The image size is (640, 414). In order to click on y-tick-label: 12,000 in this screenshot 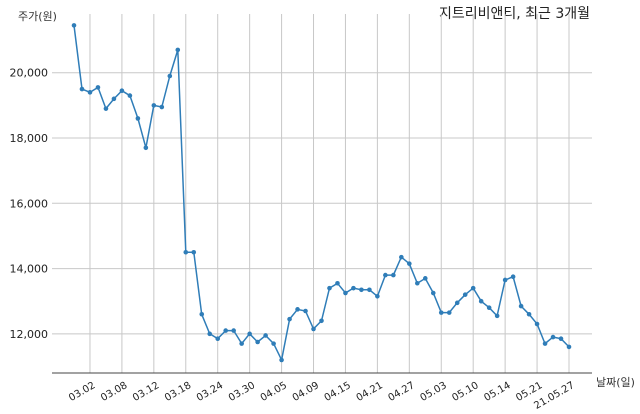, I will do `click(29, 334)`.